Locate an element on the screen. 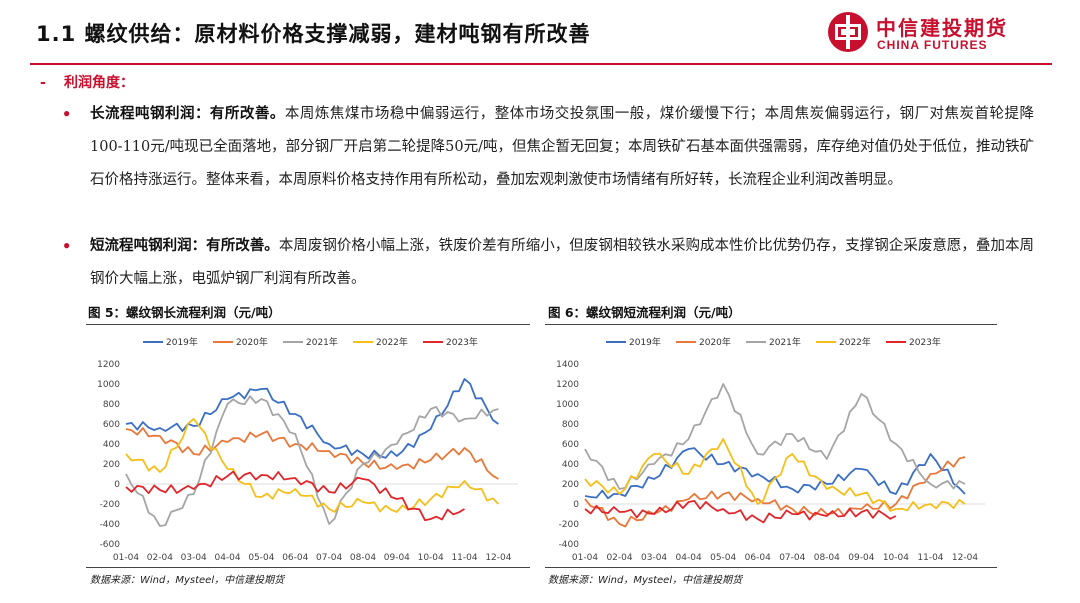 The width and height of the screenshot is (1080, 603). header-rule is located at coordinates (541, 64).